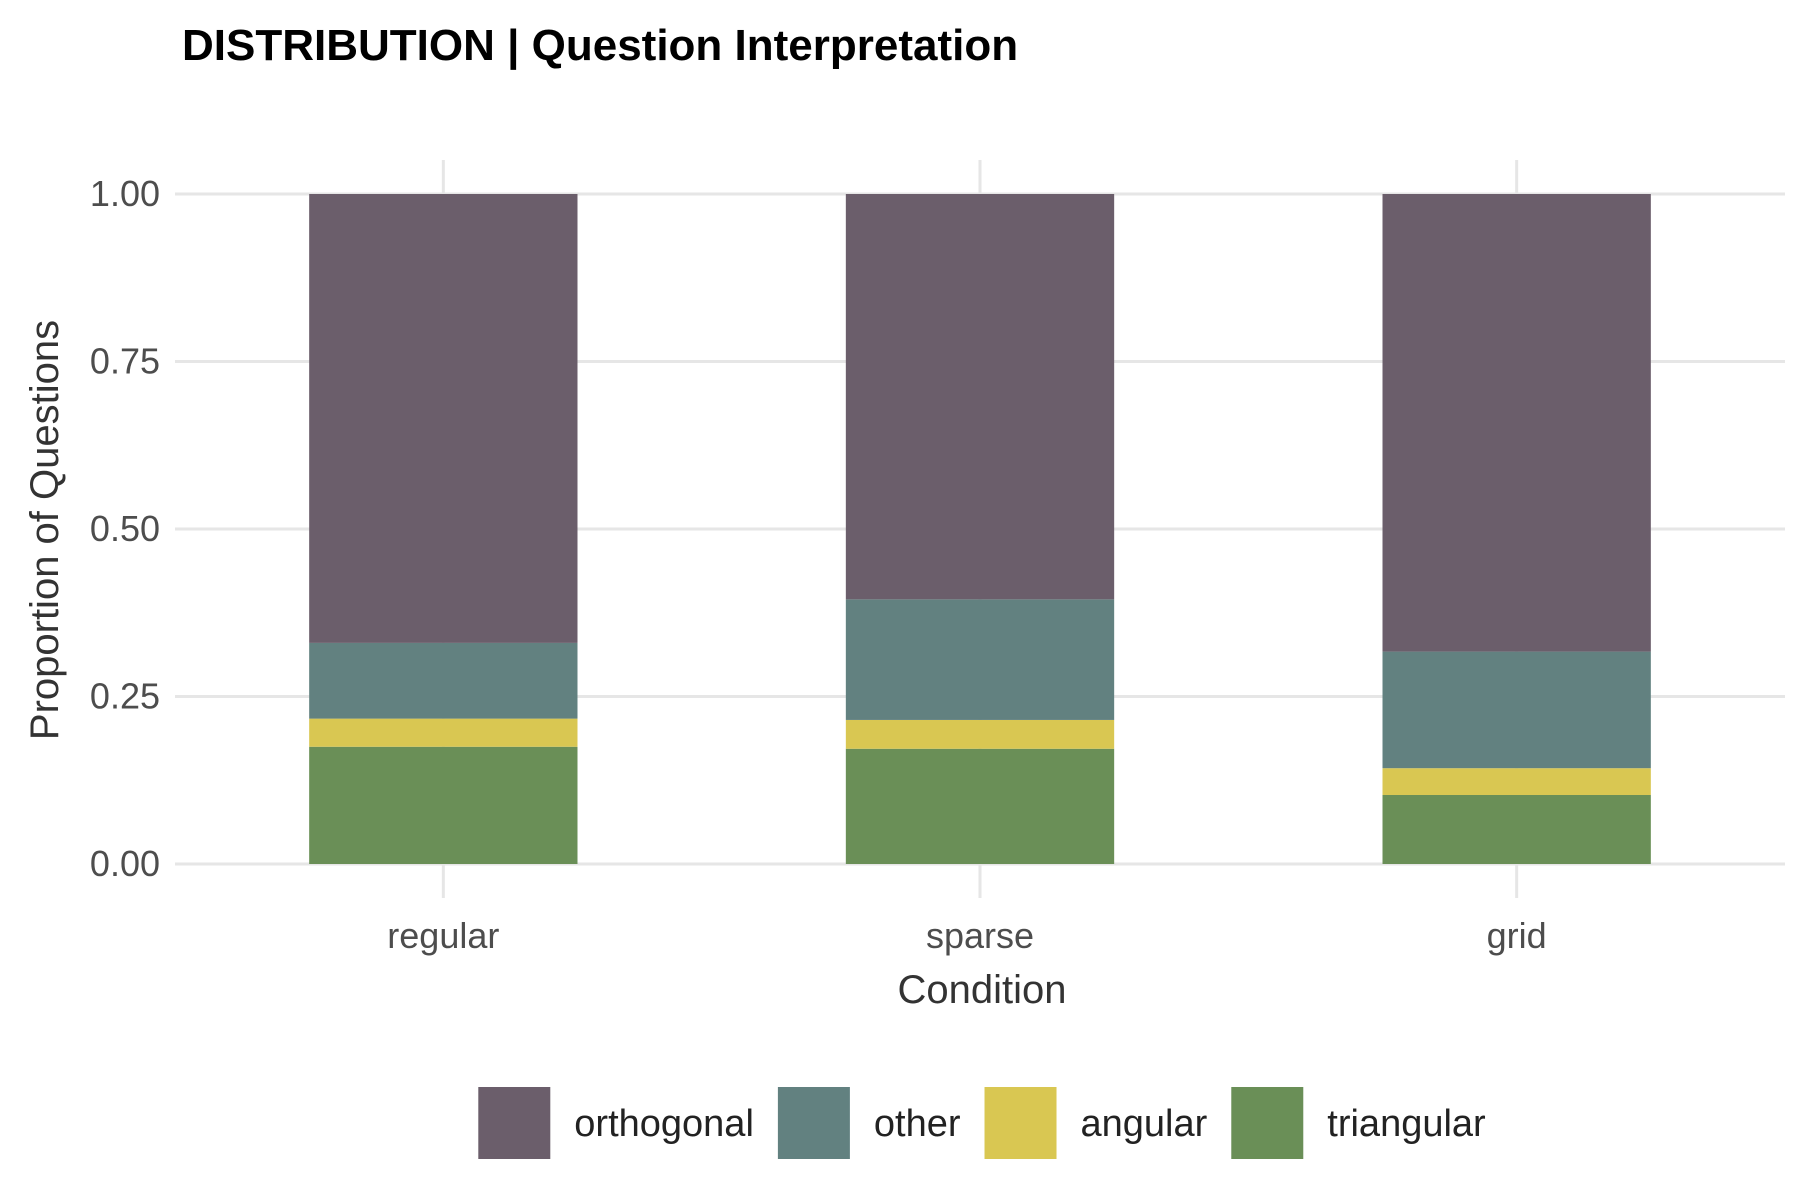  What do you see at coordinates (1406, 1124) in the screenshot?
I see `legend-label: triangular` at bounding box center [1406, 1124].